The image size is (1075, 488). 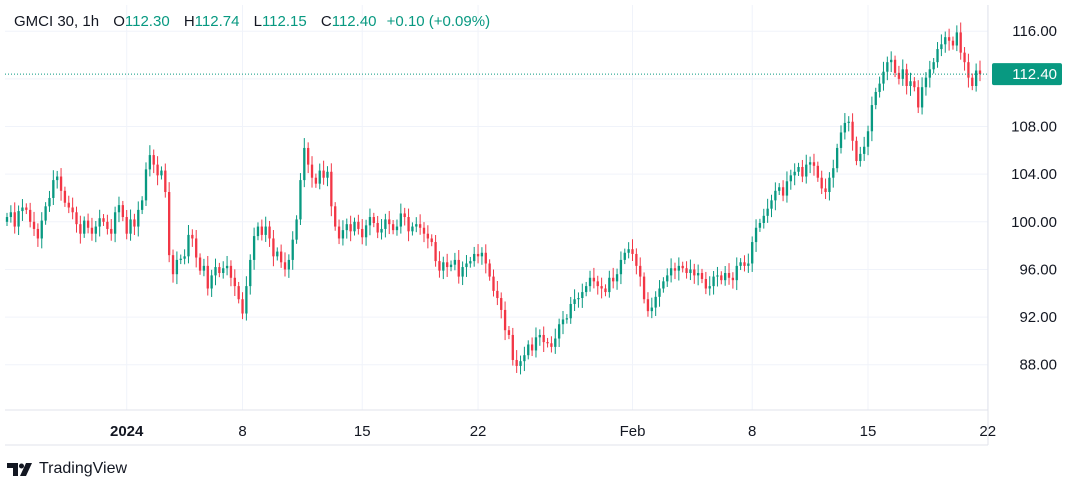 What do you see at coordinates (119, 21) in the screenshot?
I see `open-key: O` at bounding box center [119, 21].